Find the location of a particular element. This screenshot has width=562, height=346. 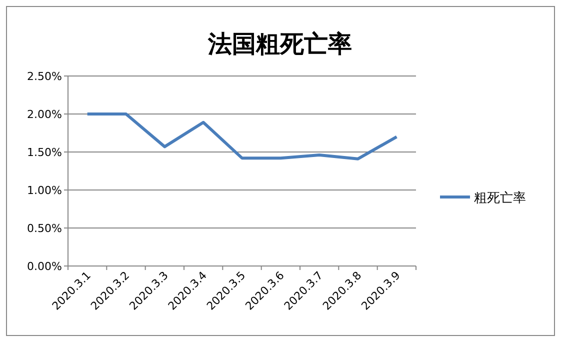

y-tick-label: 0.50% is located at coordinates (44, 228).